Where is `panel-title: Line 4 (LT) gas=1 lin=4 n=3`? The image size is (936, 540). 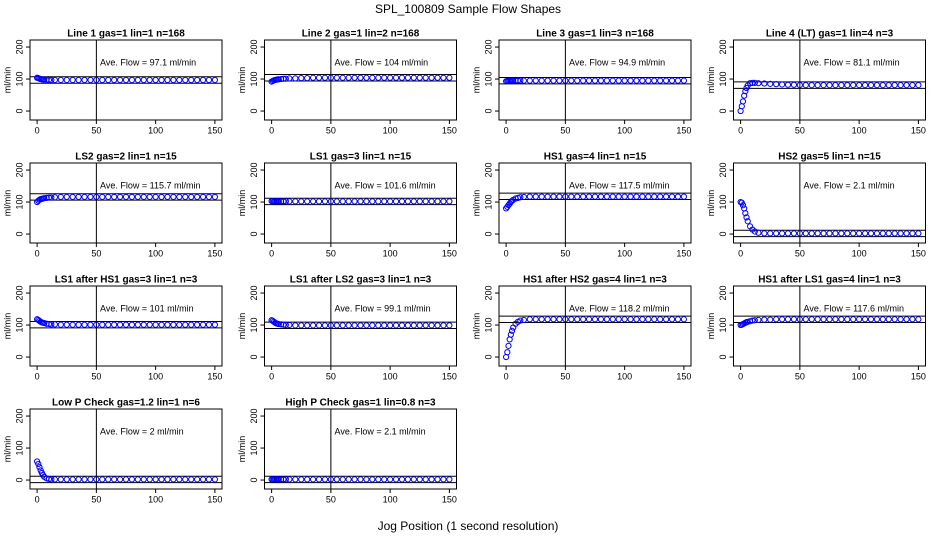 panel-title: Line 4 (LT) gas=1 lin=4 n=3 is located at coordinates (830, 34).